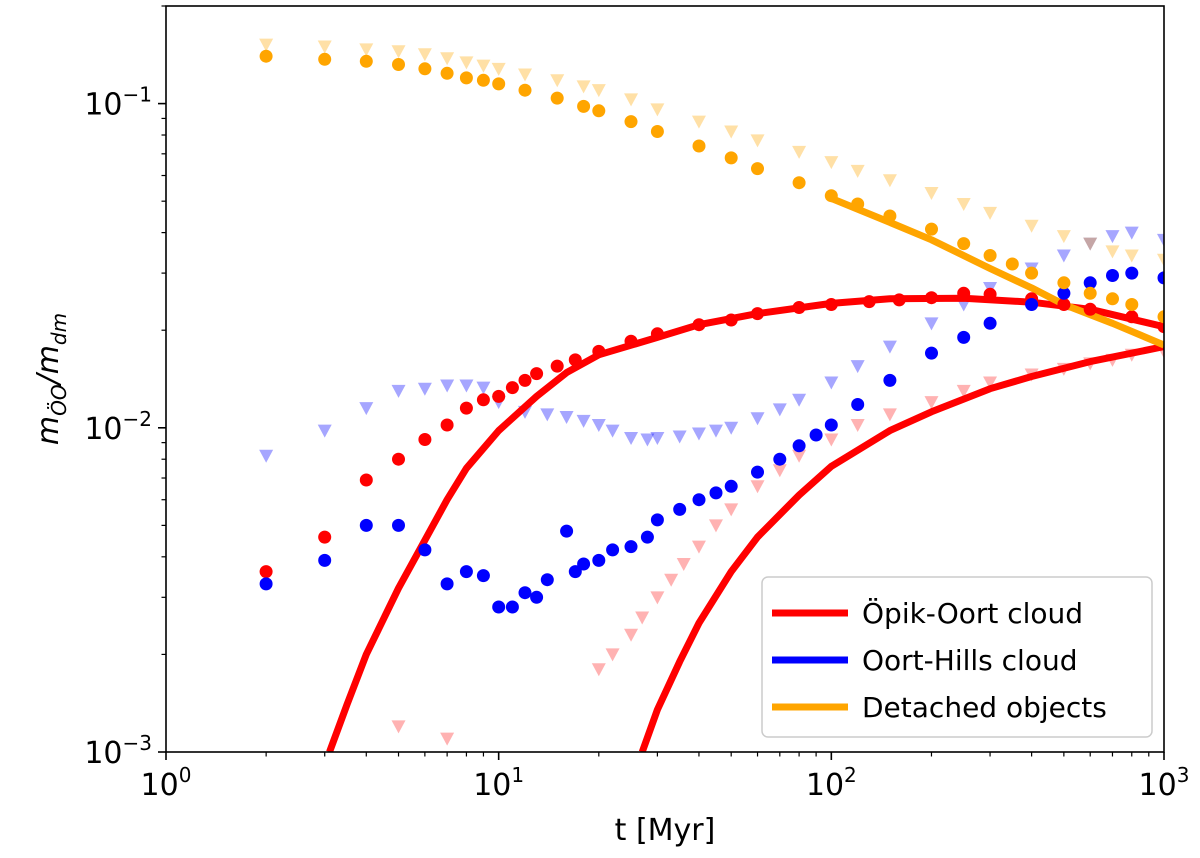 This screenshot has width=1200, height=858. I want to click on legend-box, so click(957, 657).